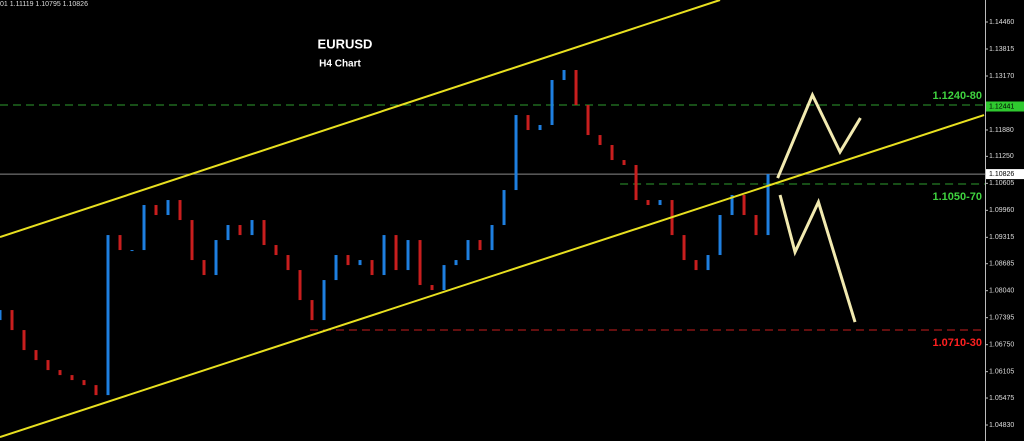 This screenshot has height=441, width=1024. I want to click on y-tick-label: 1.09315, so click(1001, 237).